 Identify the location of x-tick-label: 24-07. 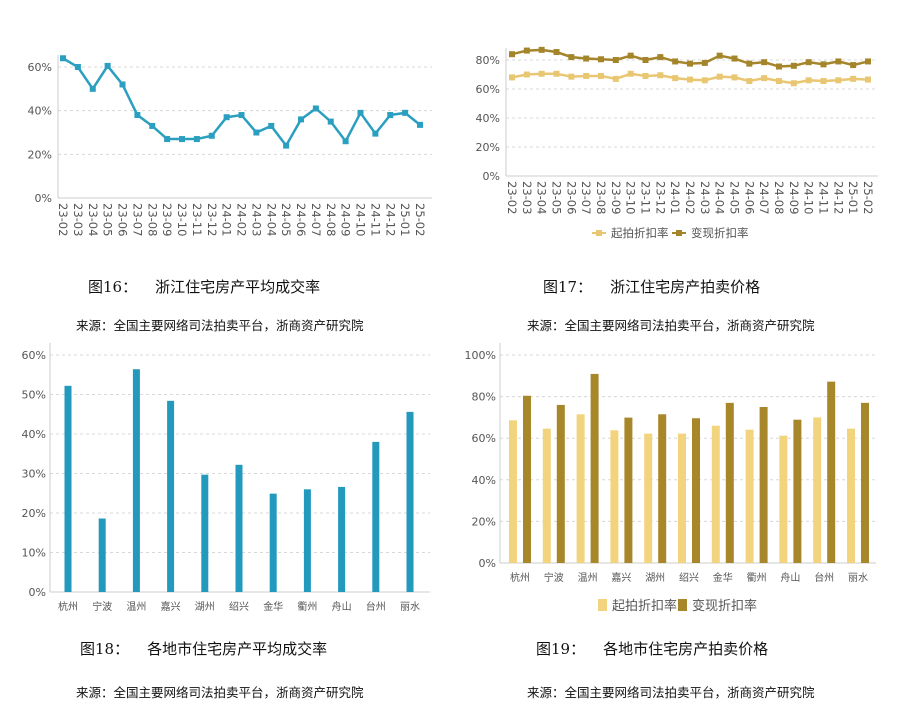
(764, 197).